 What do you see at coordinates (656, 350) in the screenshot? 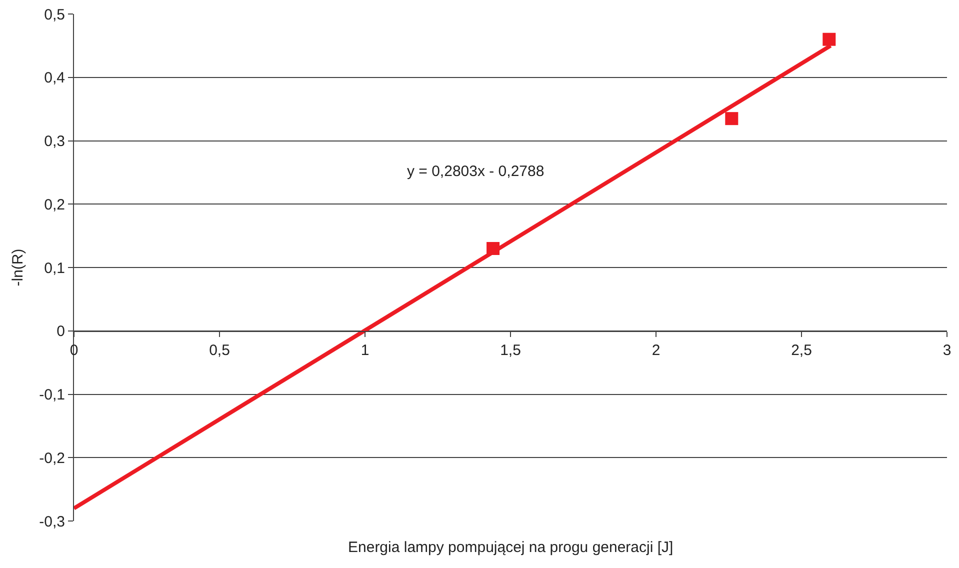
I see `x-tick-label: 2` at bounding box center [656, 350].